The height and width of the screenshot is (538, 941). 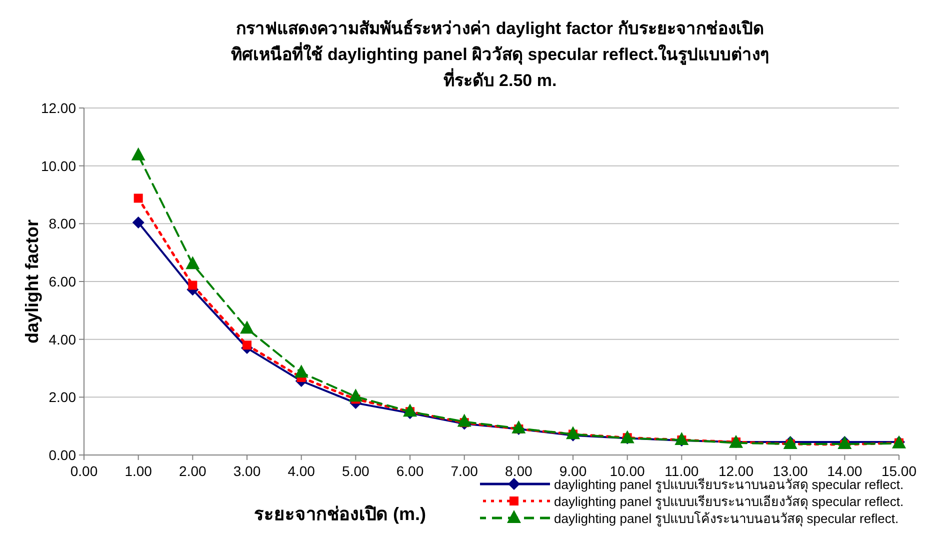 I want to click on x-tick-label: 10.00, so click(x=628, y=471).